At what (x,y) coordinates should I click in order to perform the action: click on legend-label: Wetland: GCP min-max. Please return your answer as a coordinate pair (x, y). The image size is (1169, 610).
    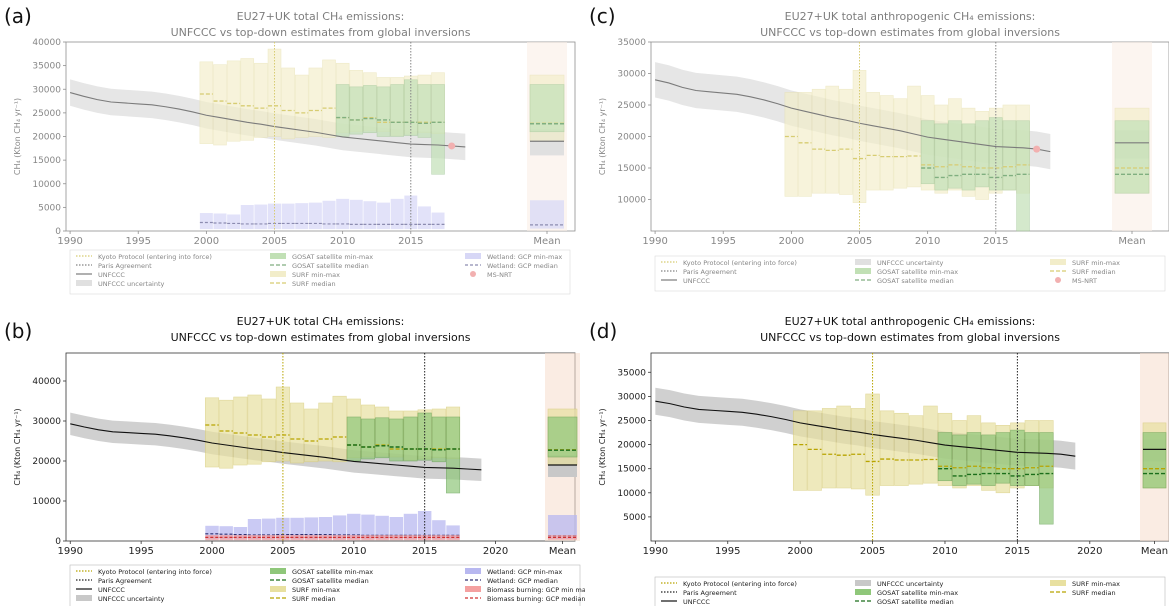
    Looking at the image, I should click on (524, 572).